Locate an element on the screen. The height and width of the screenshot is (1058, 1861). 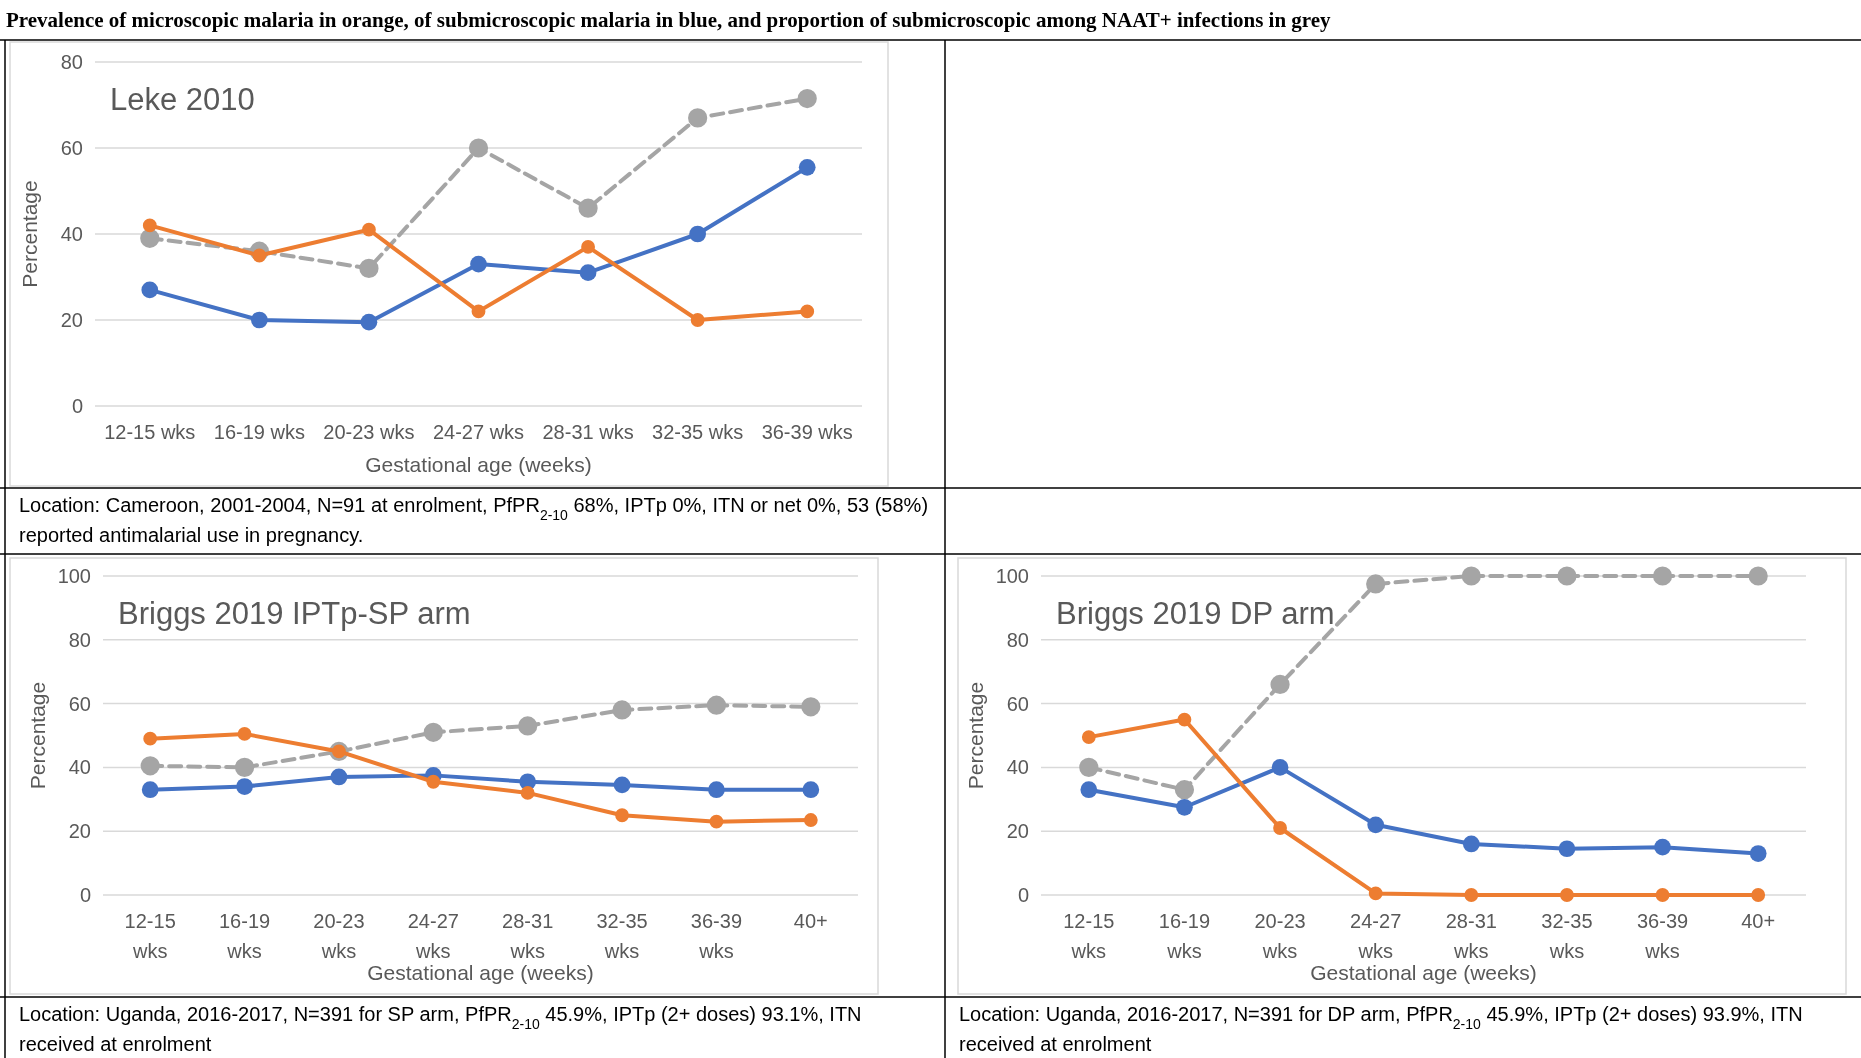
text: Location: Uganda, 2016-2017, N=391 for SP arm, PfPR$_{2-10}$ 45.9%, IPTp (2+ doses) 93.1%, ITN received at enrolment is located at coordinates (440, 1029).